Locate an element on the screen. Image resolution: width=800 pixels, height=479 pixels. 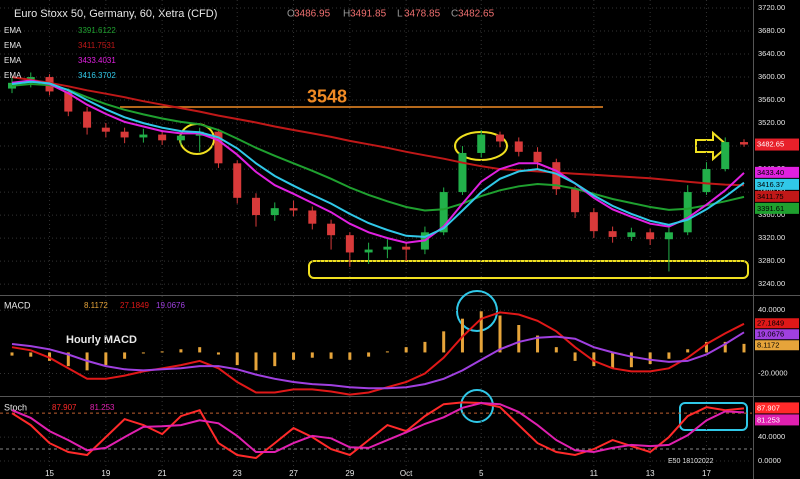
y-tick-label: 3240.00 is located at coordinates (771, 283).